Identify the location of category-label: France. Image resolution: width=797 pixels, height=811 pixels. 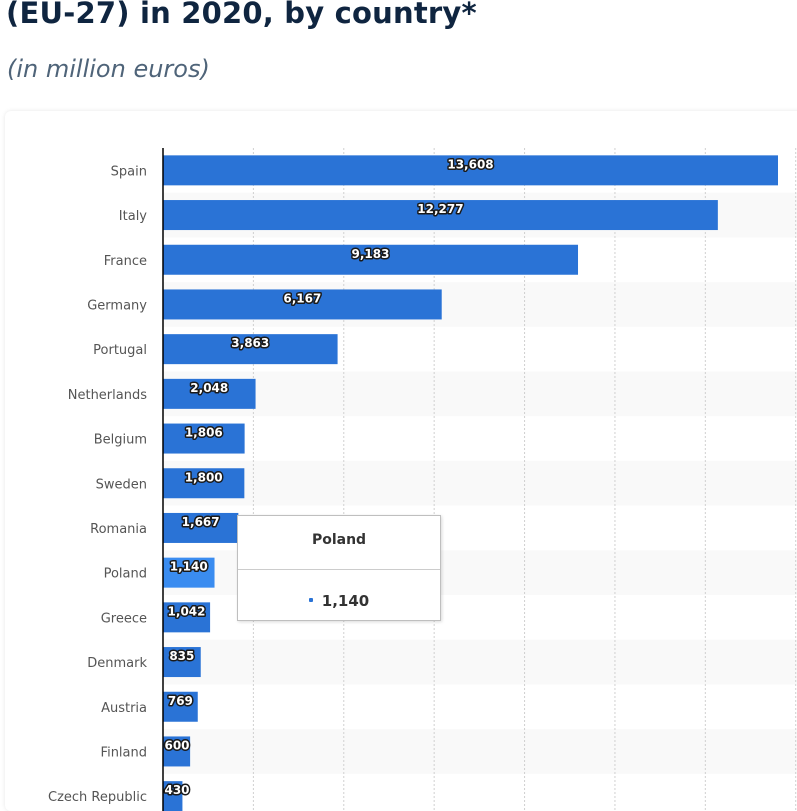
(125, 261).